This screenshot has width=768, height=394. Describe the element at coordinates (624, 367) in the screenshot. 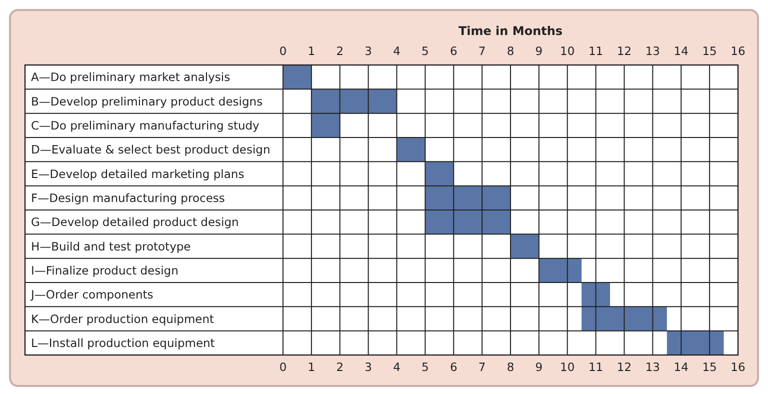

I see `x-tick-label: 12` at that location.